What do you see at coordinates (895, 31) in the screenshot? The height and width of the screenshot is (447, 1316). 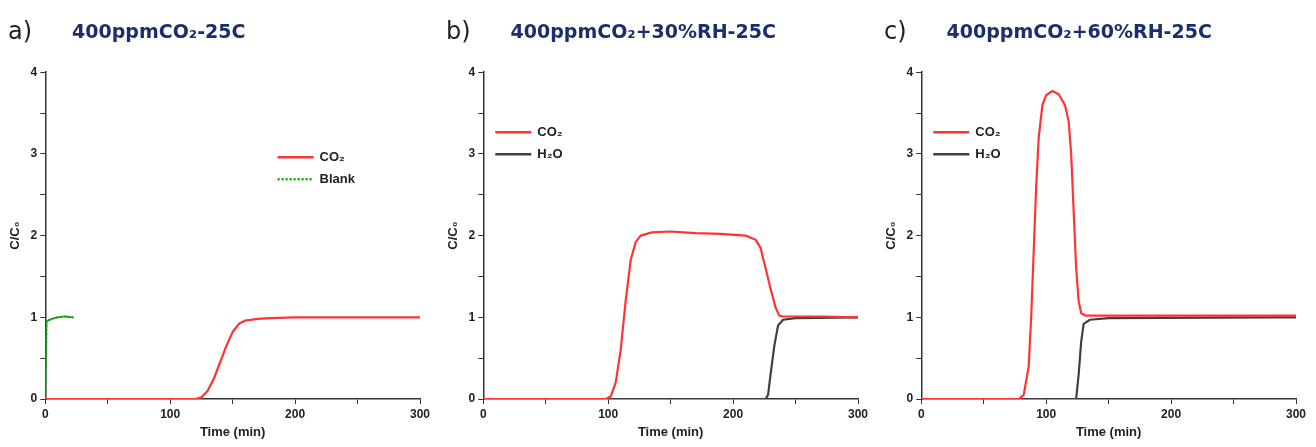 I see `text: c)` at bounding box center [895, 31].